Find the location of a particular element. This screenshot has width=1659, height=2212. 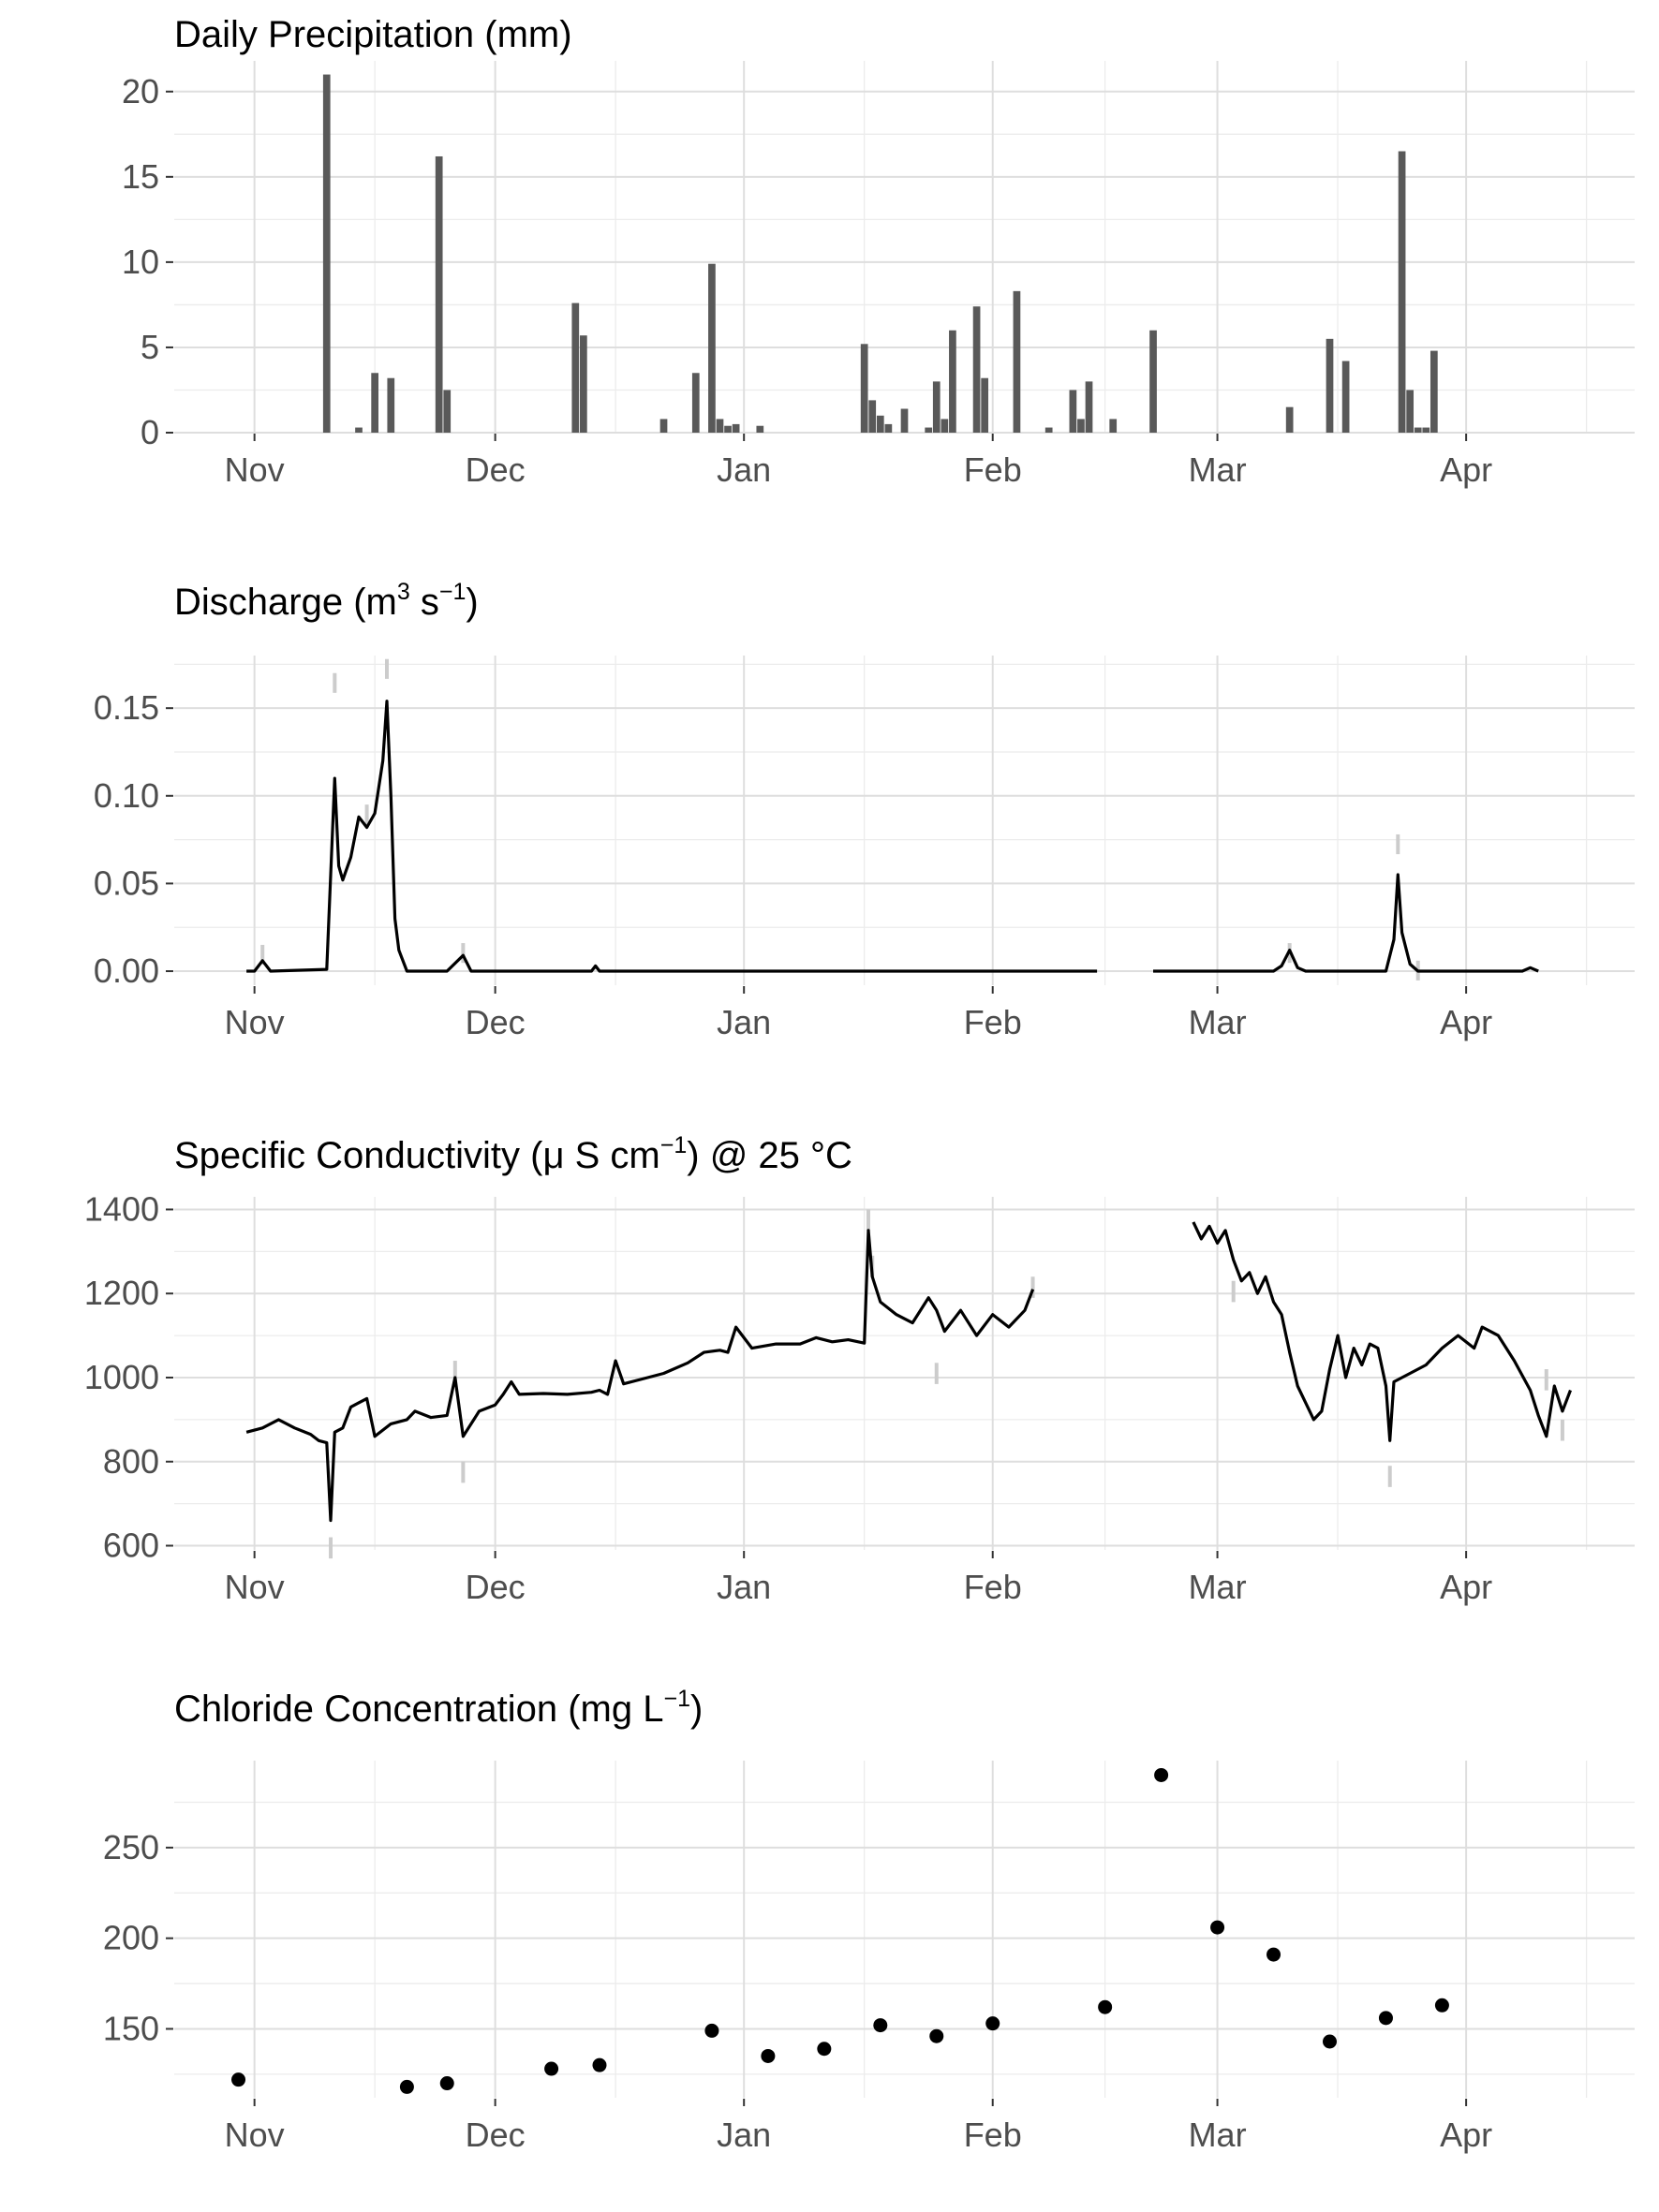

y-tick-label: 10 is located at coordinates (141, 262).